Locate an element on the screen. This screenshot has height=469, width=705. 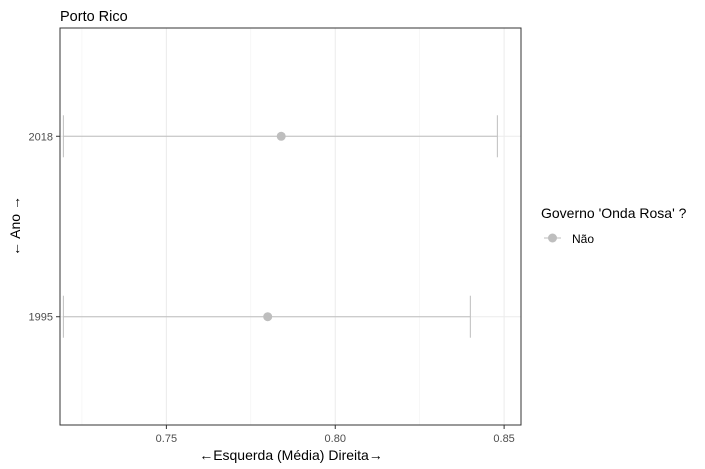
legend-entry: Não is located at coordinates (569, 239).